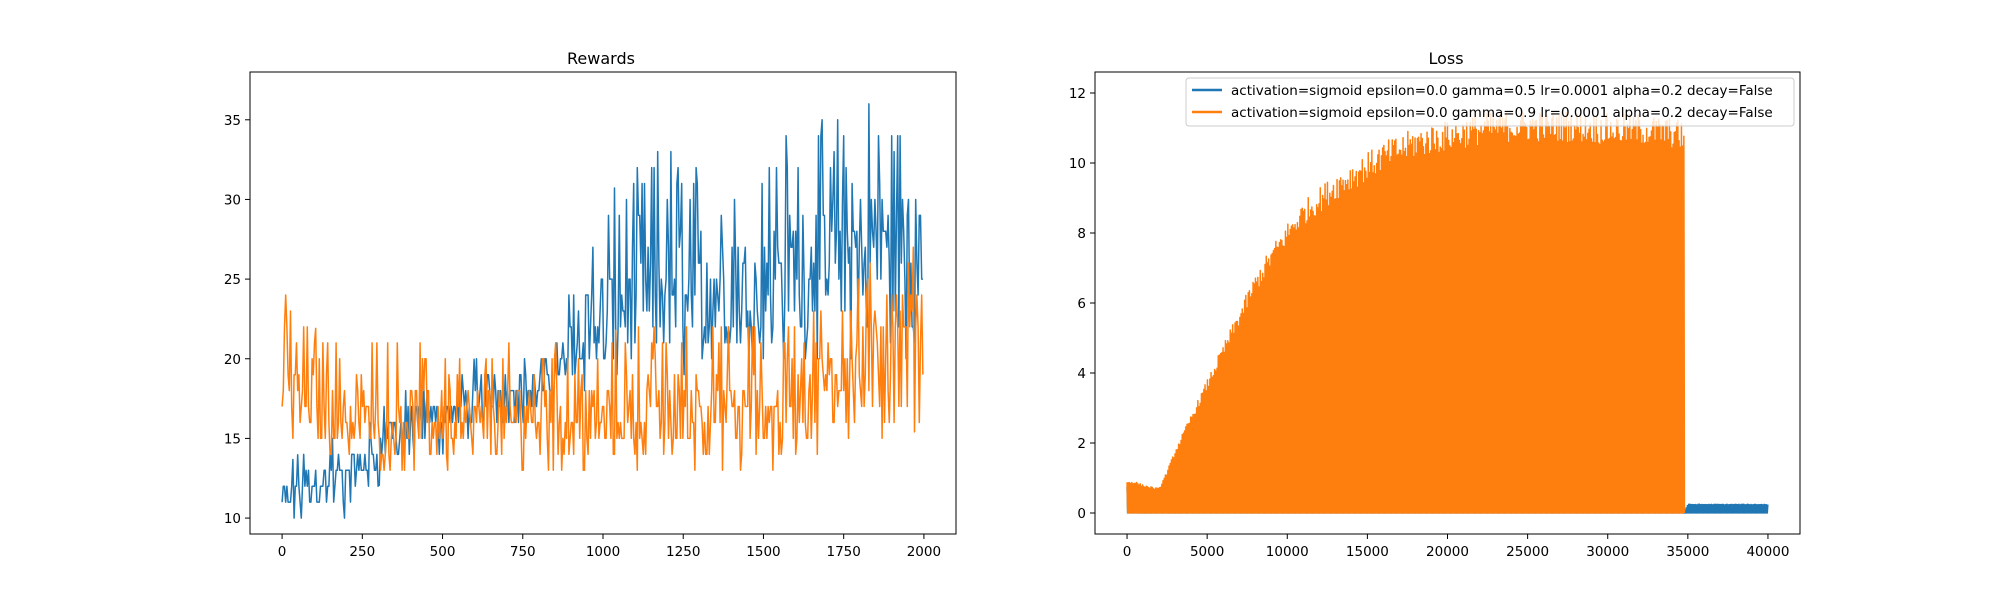  I want to click on rewards-x-tick-label: 1250, so click(683, 552).